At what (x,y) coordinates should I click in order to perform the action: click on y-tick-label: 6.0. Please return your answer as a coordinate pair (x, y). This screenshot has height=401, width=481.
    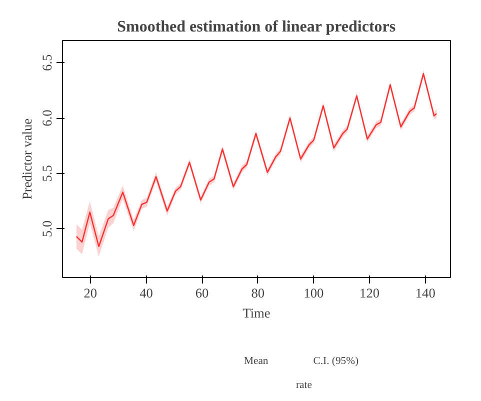
    Looking at the image, I should click on (47, 117).